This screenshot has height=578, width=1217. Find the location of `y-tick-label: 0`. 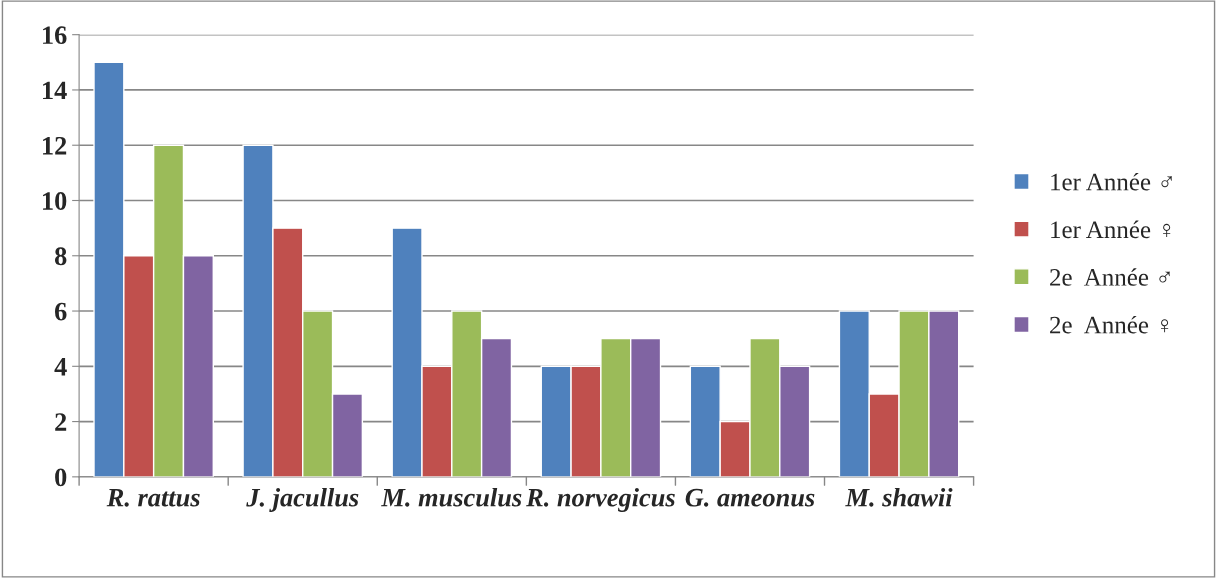

y-tick-label: 0 is located at coordinates (61, 477).